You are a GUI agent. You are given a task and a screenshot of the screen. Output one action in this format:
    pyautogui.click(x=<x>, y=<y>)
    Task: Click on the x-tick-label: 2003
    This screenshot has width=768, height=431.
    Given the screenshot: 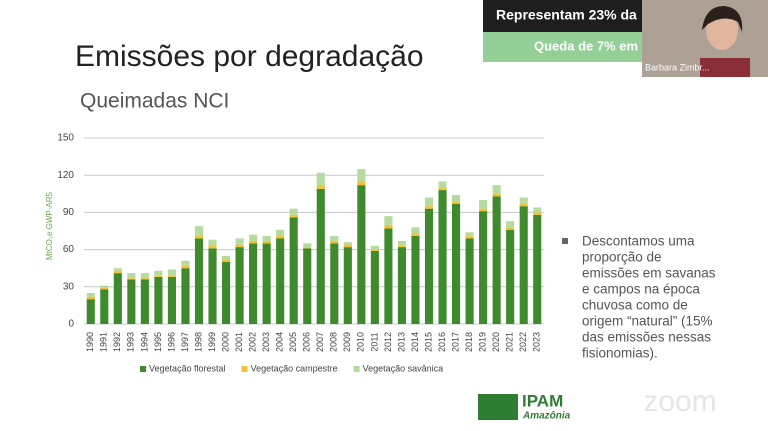 What is the action you would take?
    pyautogui.click(x=266, y=342)
    